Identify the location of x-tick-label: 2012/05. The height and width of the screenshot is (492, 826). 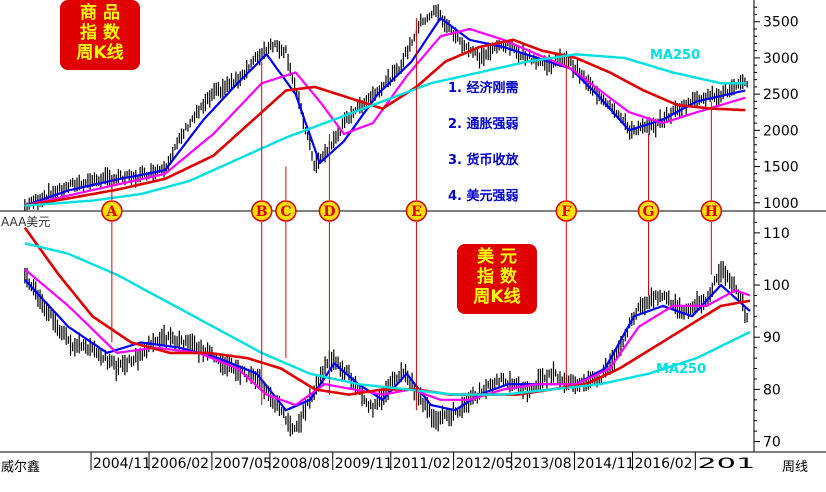
(485, 464).